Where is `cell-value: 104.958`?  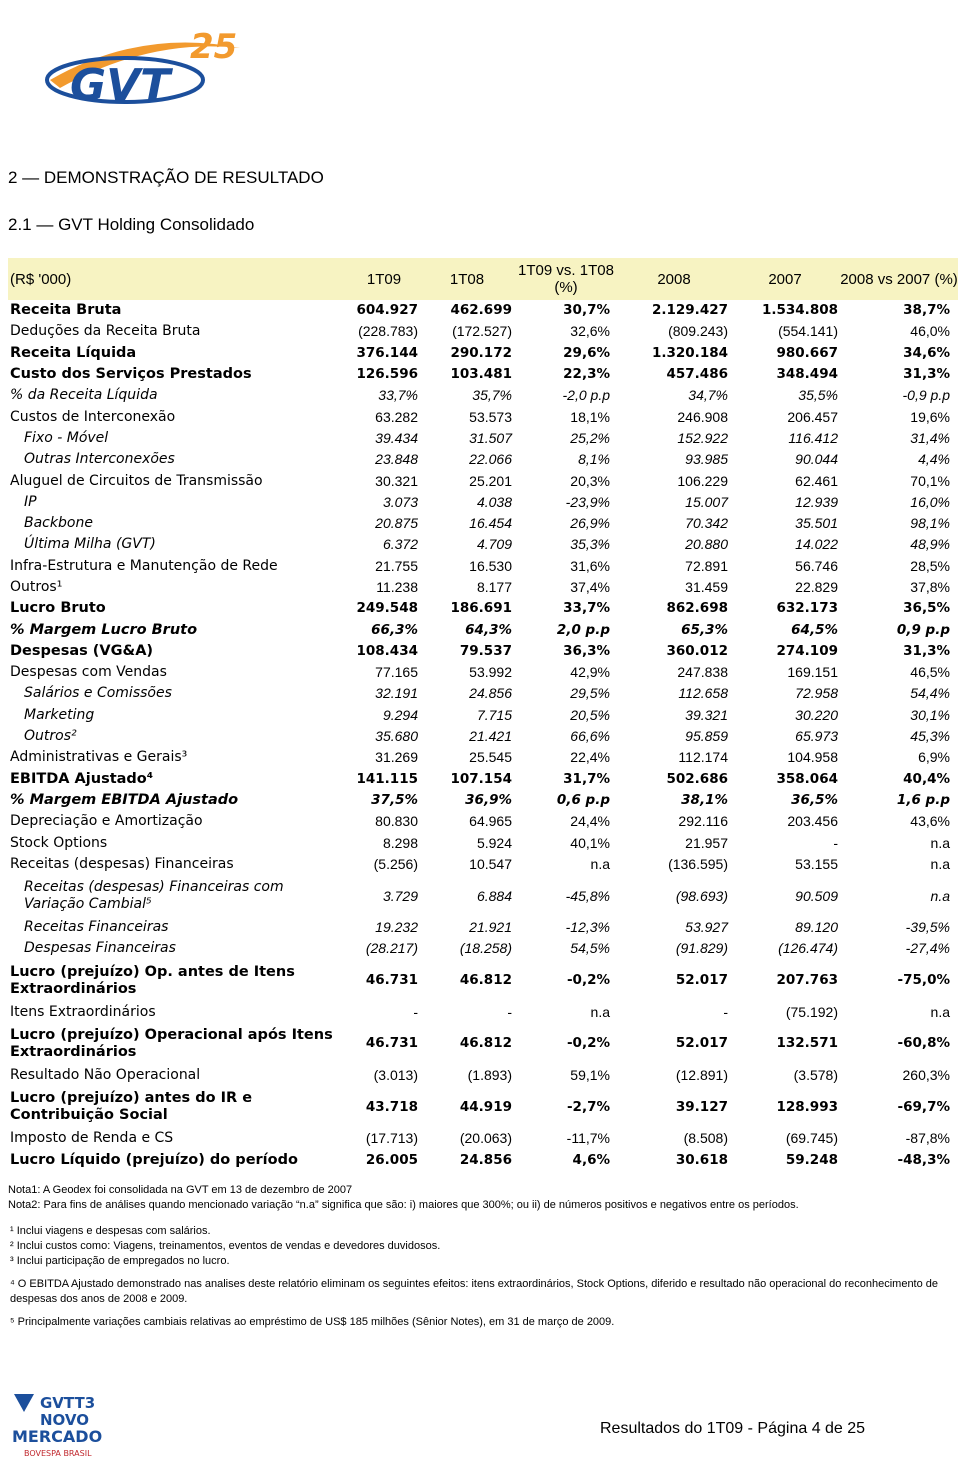
cell-value: 104.958 is located at coordinates (812, 757).